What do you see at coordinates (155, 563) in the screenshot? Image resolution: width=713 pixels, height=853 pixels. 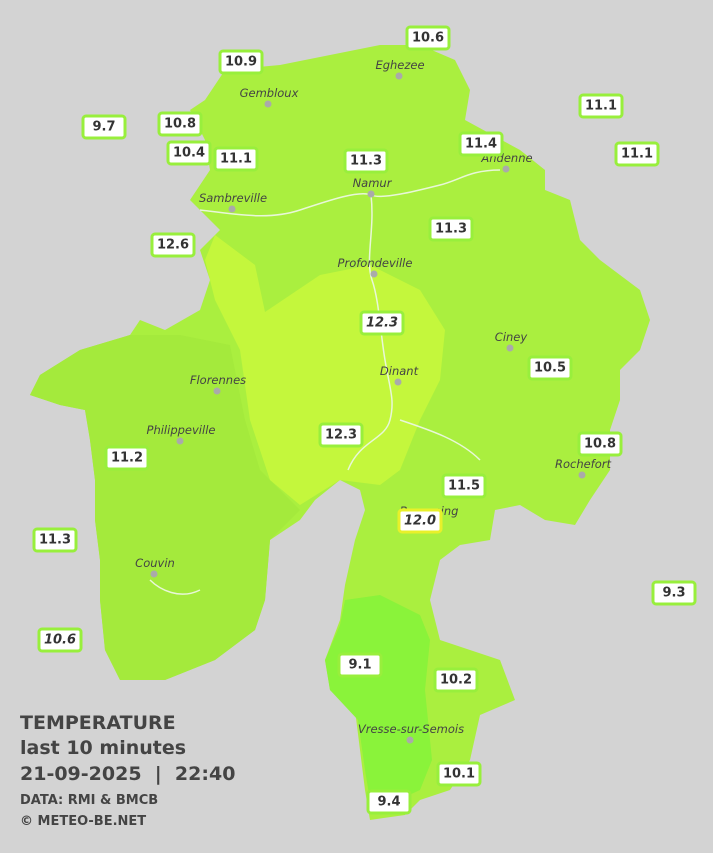 I see `city-label: Couvin` at bounding box center [155, 563].